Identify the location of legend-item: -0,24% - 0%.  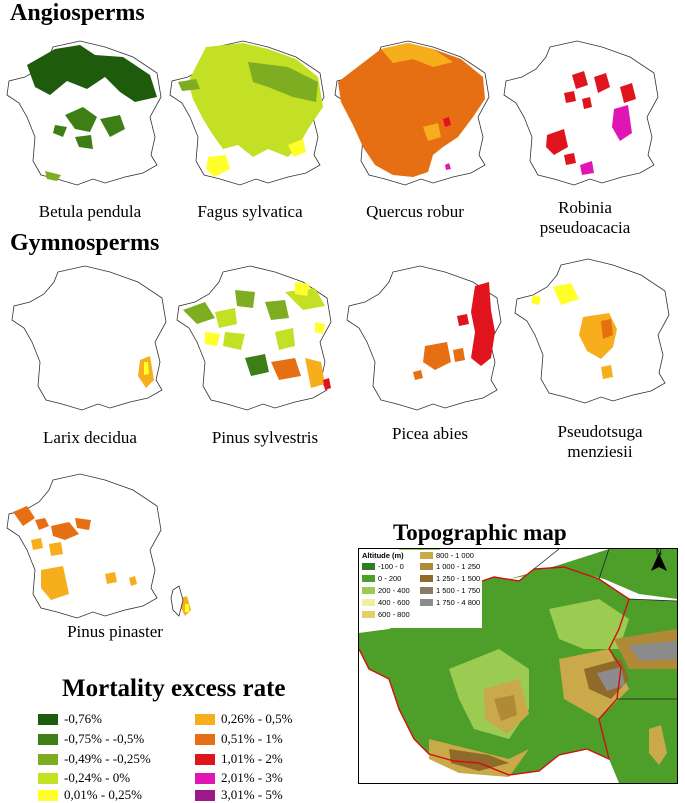
(84, 778).